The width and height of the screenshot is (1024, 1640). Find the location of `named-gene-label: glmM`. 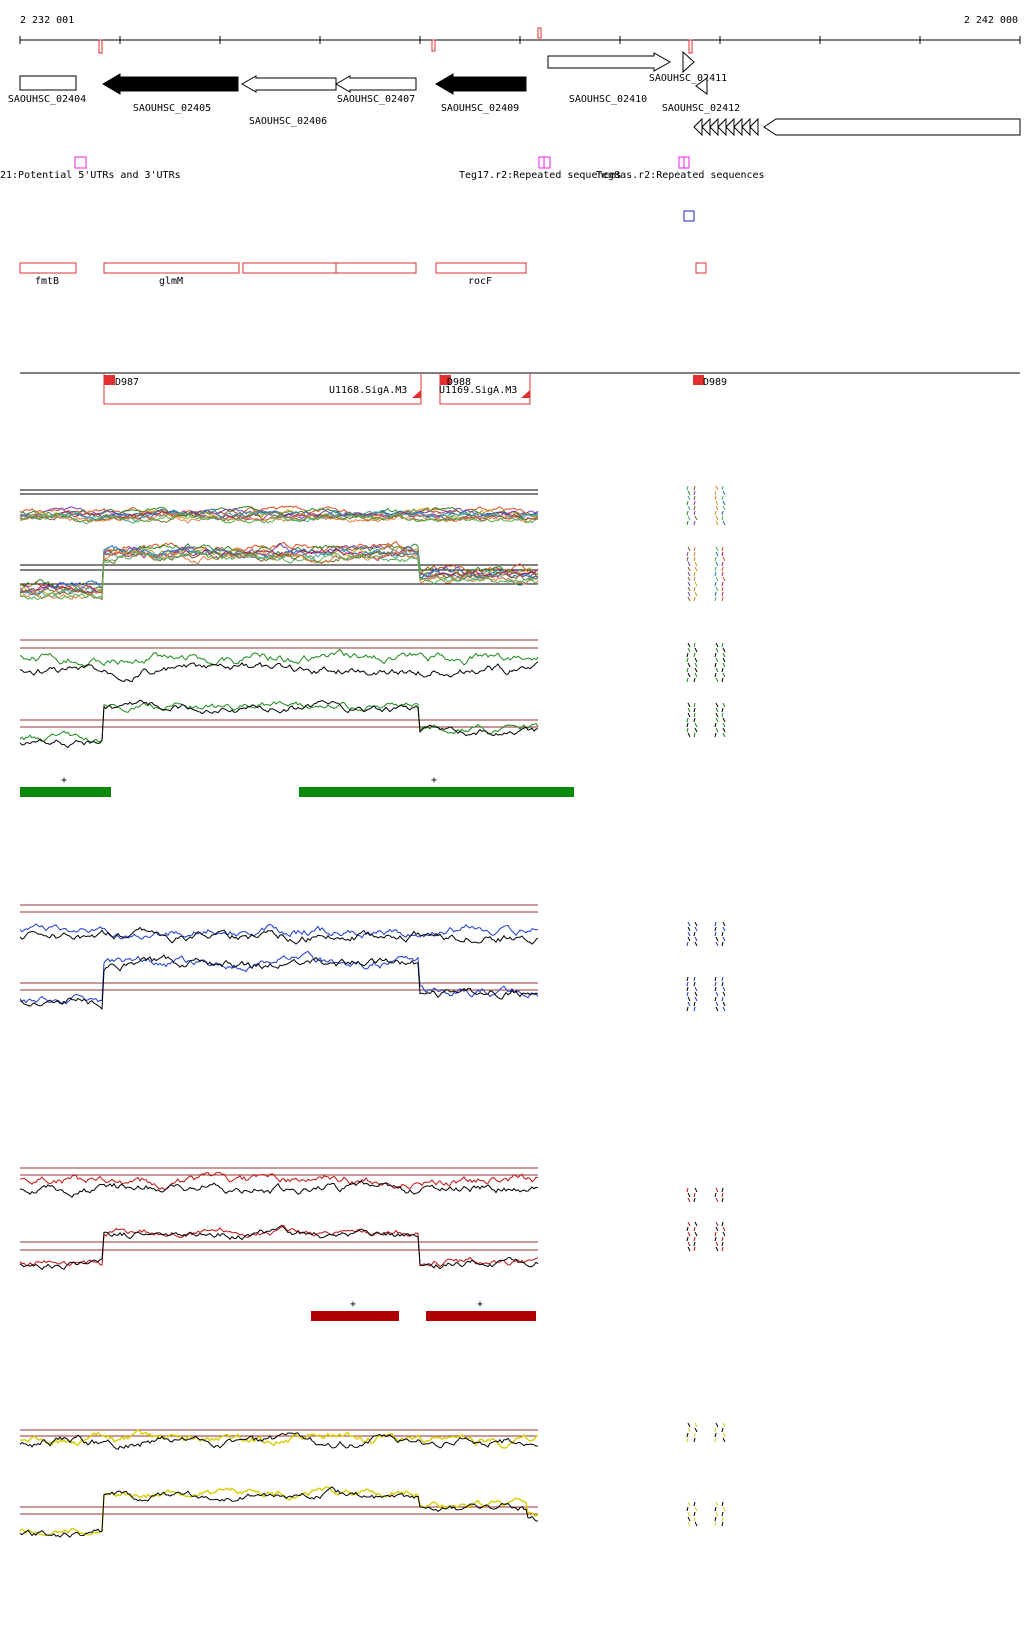

named-gene-label: glmM is located at coordinates (171, 281).